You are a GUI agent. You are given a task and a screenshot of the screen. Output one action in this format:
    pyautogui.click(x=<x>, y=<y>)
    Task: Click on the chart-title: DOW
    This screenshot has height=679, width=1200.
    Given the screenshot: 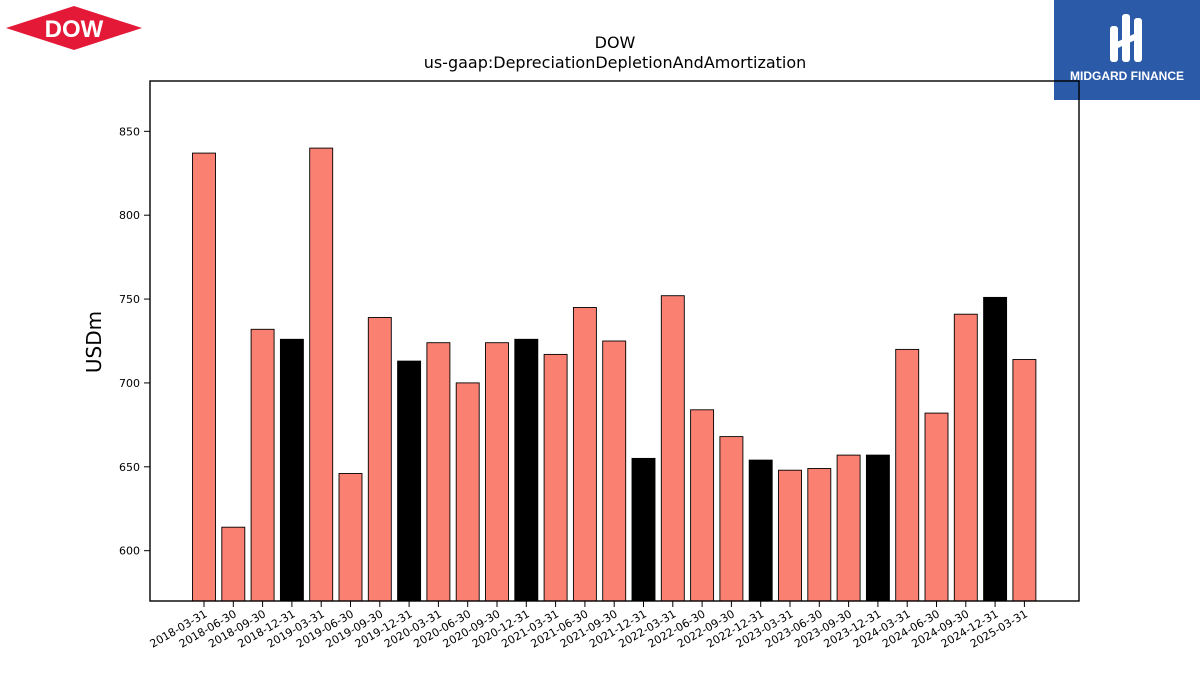 What is the action you would take?
    pyautogui.click(x=615, y=42)
    